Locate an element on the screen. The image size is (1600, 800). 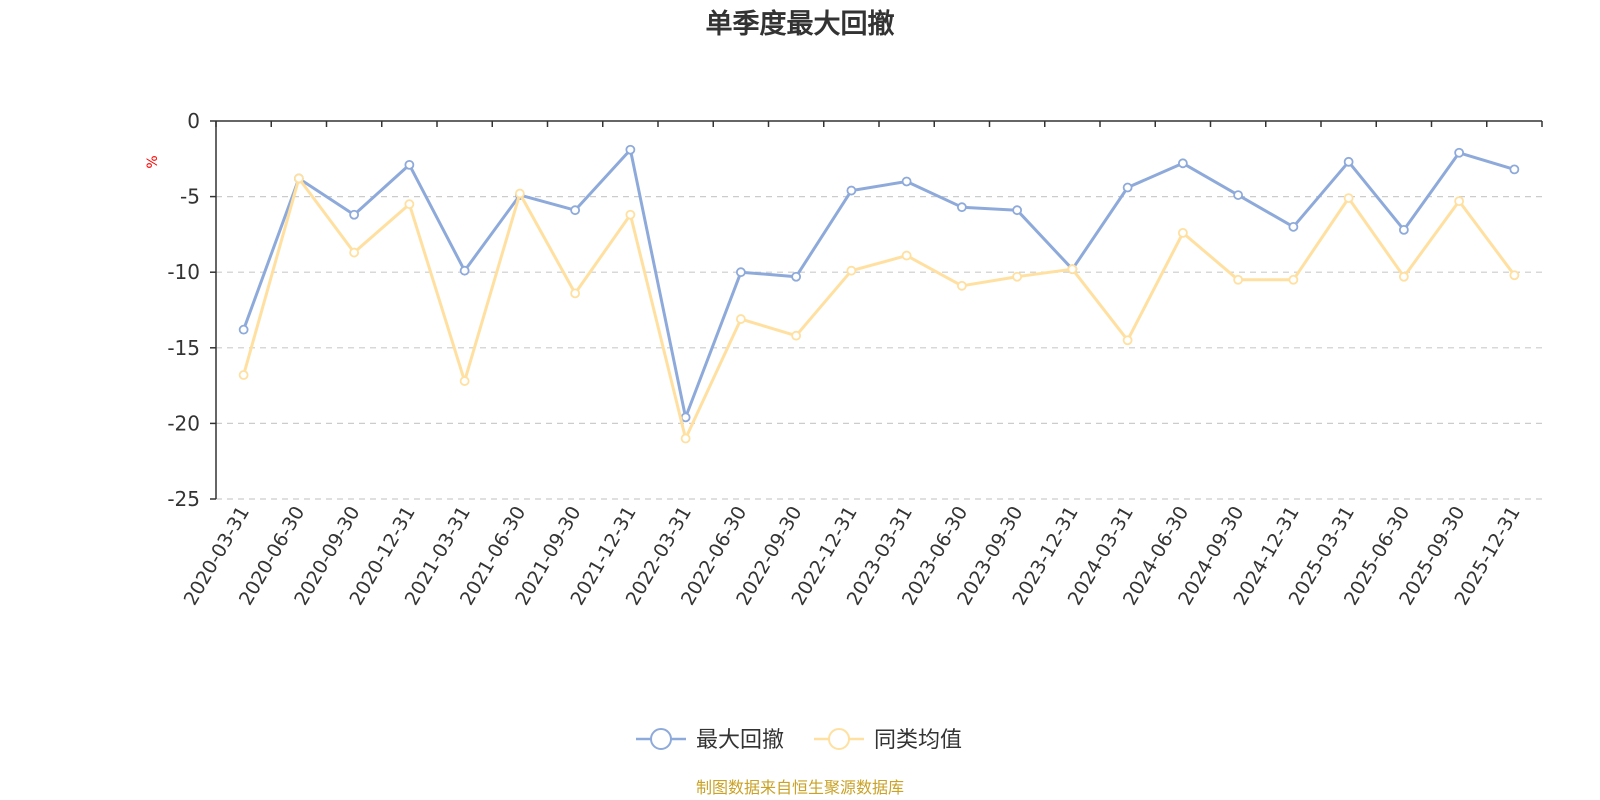
legend-item-max-drawdown: 最大回撤 is located at coordinates (710, 740).